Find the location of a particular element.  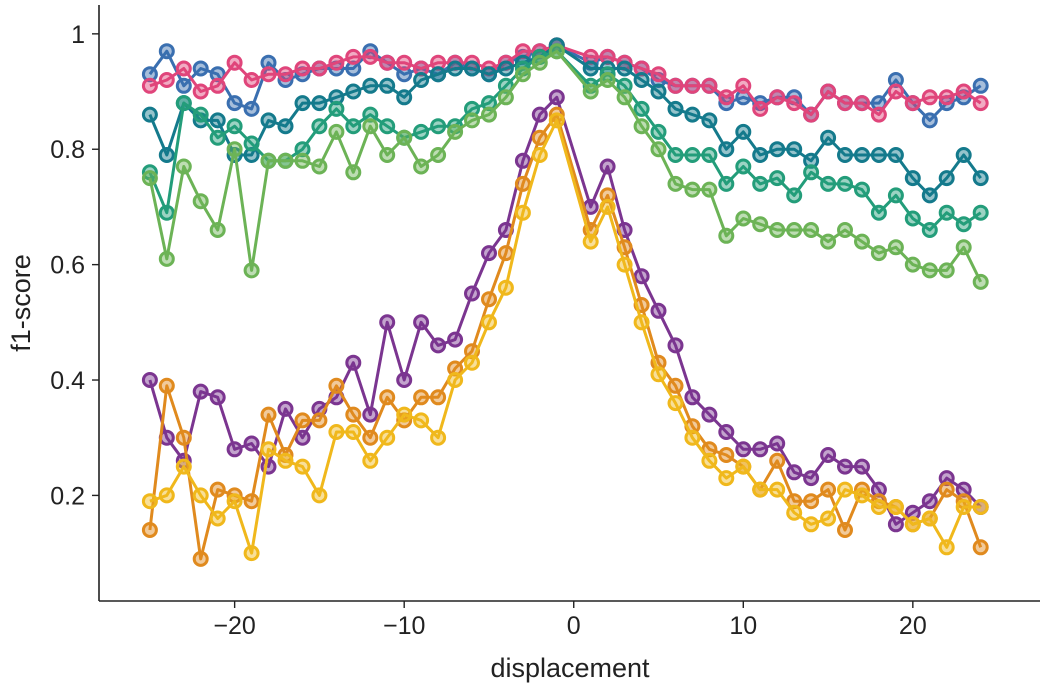

x-tick-label: 10 is located at coordinates (743, 626).